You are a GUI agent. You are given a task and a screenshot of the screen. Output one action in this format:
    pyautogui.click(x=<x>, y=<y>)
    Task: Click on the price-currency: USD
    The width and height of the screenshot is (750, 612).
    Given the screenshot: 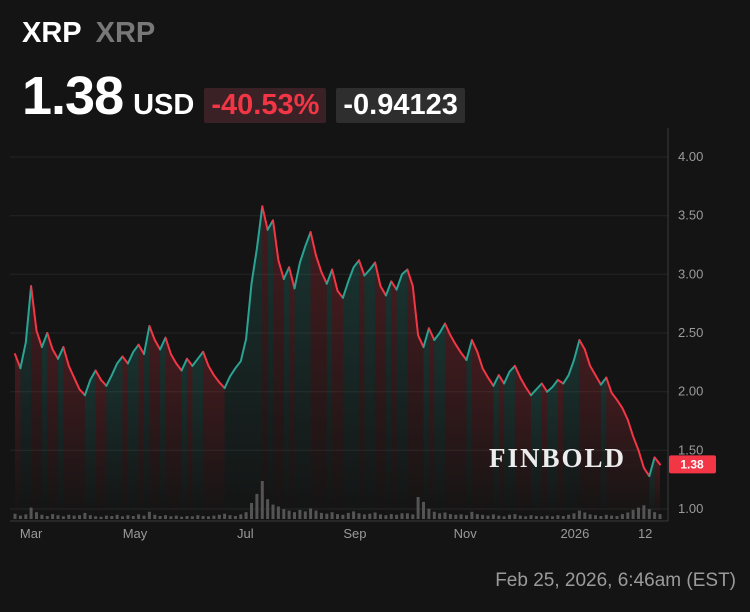 What is the action you would take?
    pyautogui.click(x=164, y=104)
    